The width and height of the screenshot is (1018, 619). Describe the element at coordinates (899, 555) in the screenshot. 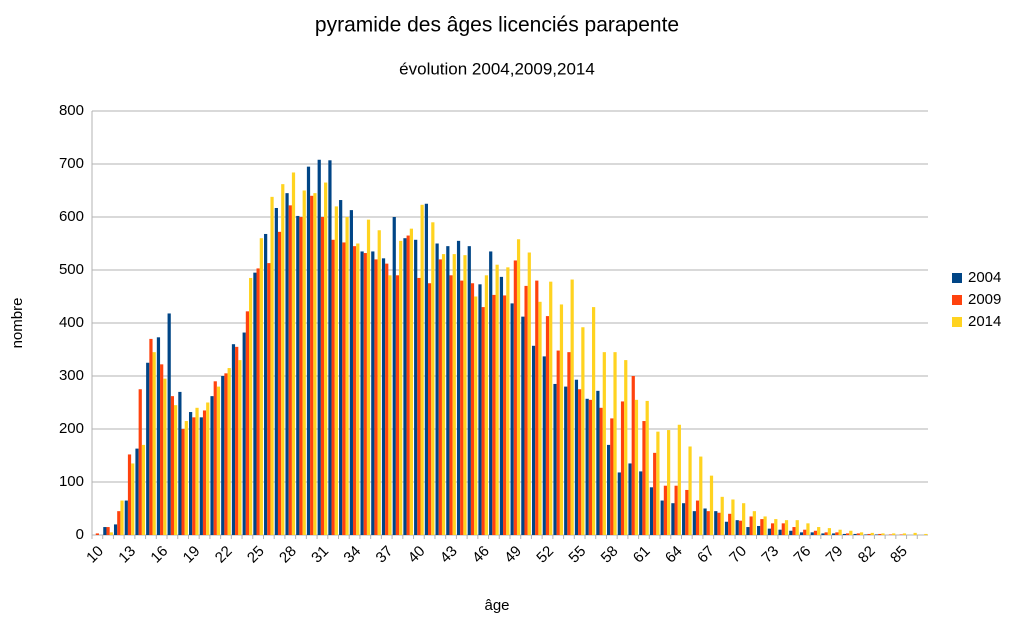

I see `x-tick-label: 85` at that location.